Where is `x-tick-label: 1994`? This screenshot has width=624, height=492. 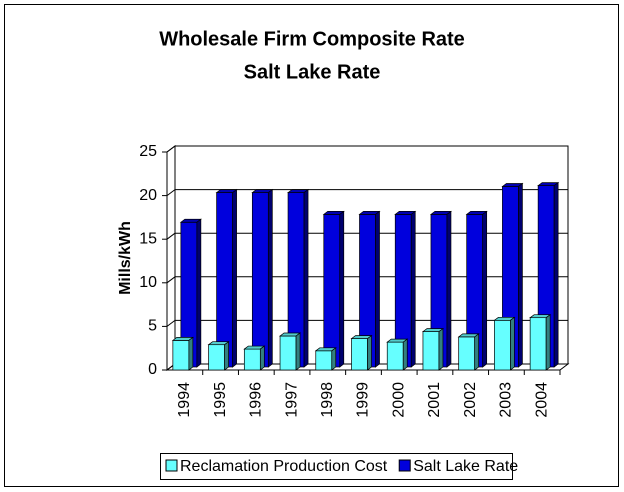
x-tick-label: 1994 is located at coordinates (184, 400).